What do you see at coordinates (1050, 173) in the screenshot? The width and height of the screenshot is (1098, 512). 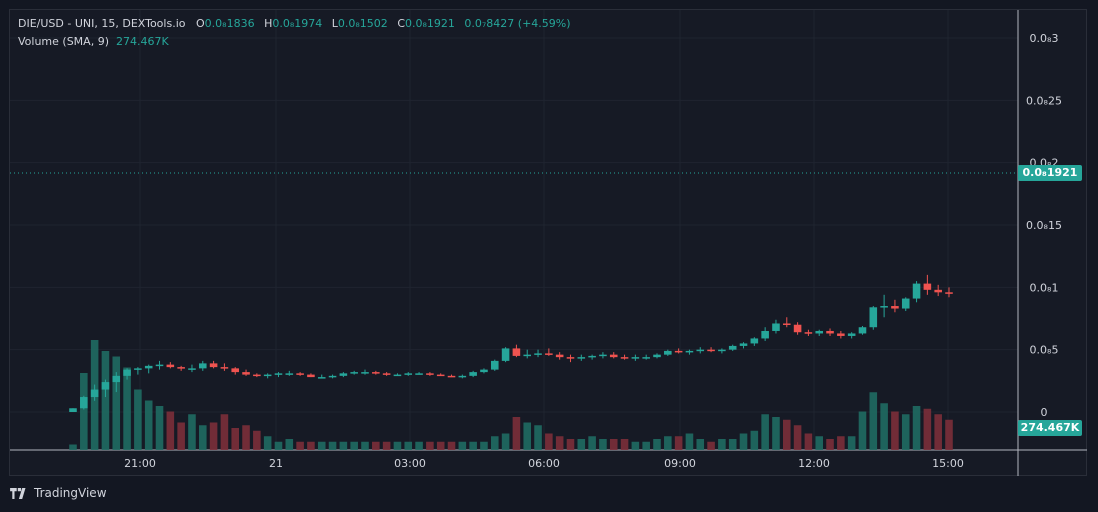 I see `last-price-tag: 0.0₈1921` at bounding box center [1050, 173].